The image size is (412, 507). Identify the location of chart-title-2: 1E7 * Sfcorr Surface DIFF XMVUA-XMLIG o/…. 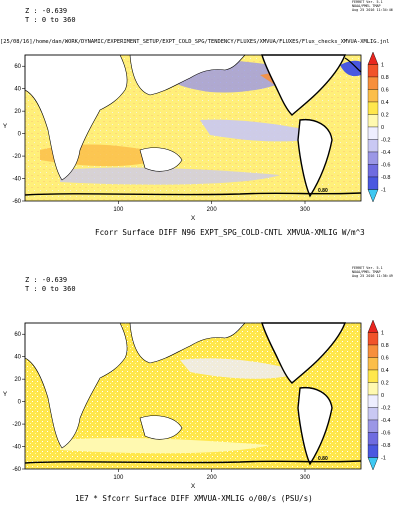
(194, 498).